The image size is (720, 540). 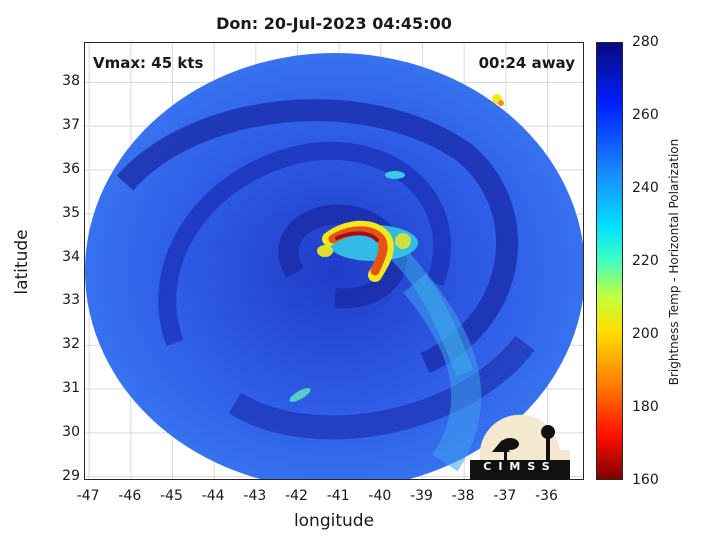 I want to click on y-tick-label: 32, so click(x=71, y=344).